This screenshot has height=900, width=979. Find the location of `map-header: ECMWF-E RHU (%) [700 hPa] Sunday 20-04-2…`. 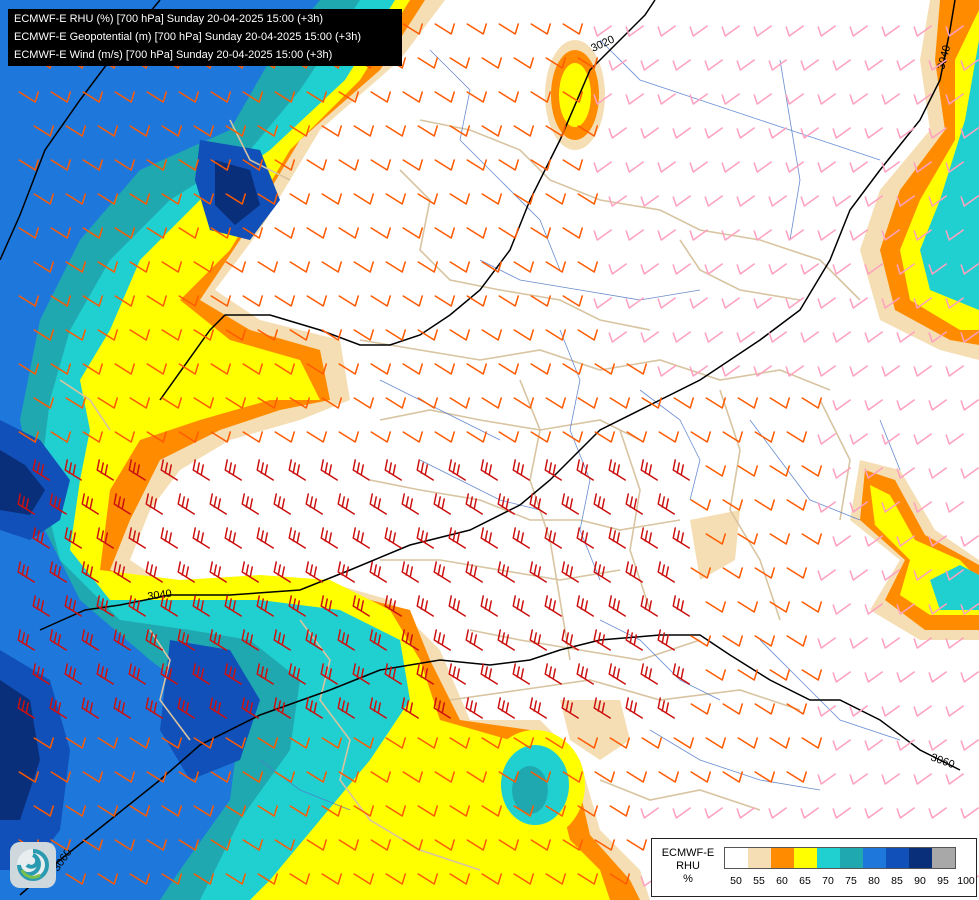

map-header: ECMWF-E RHU (%) [700 hPa] Sunday 20-04-2… is located at coordinates (205, 37).